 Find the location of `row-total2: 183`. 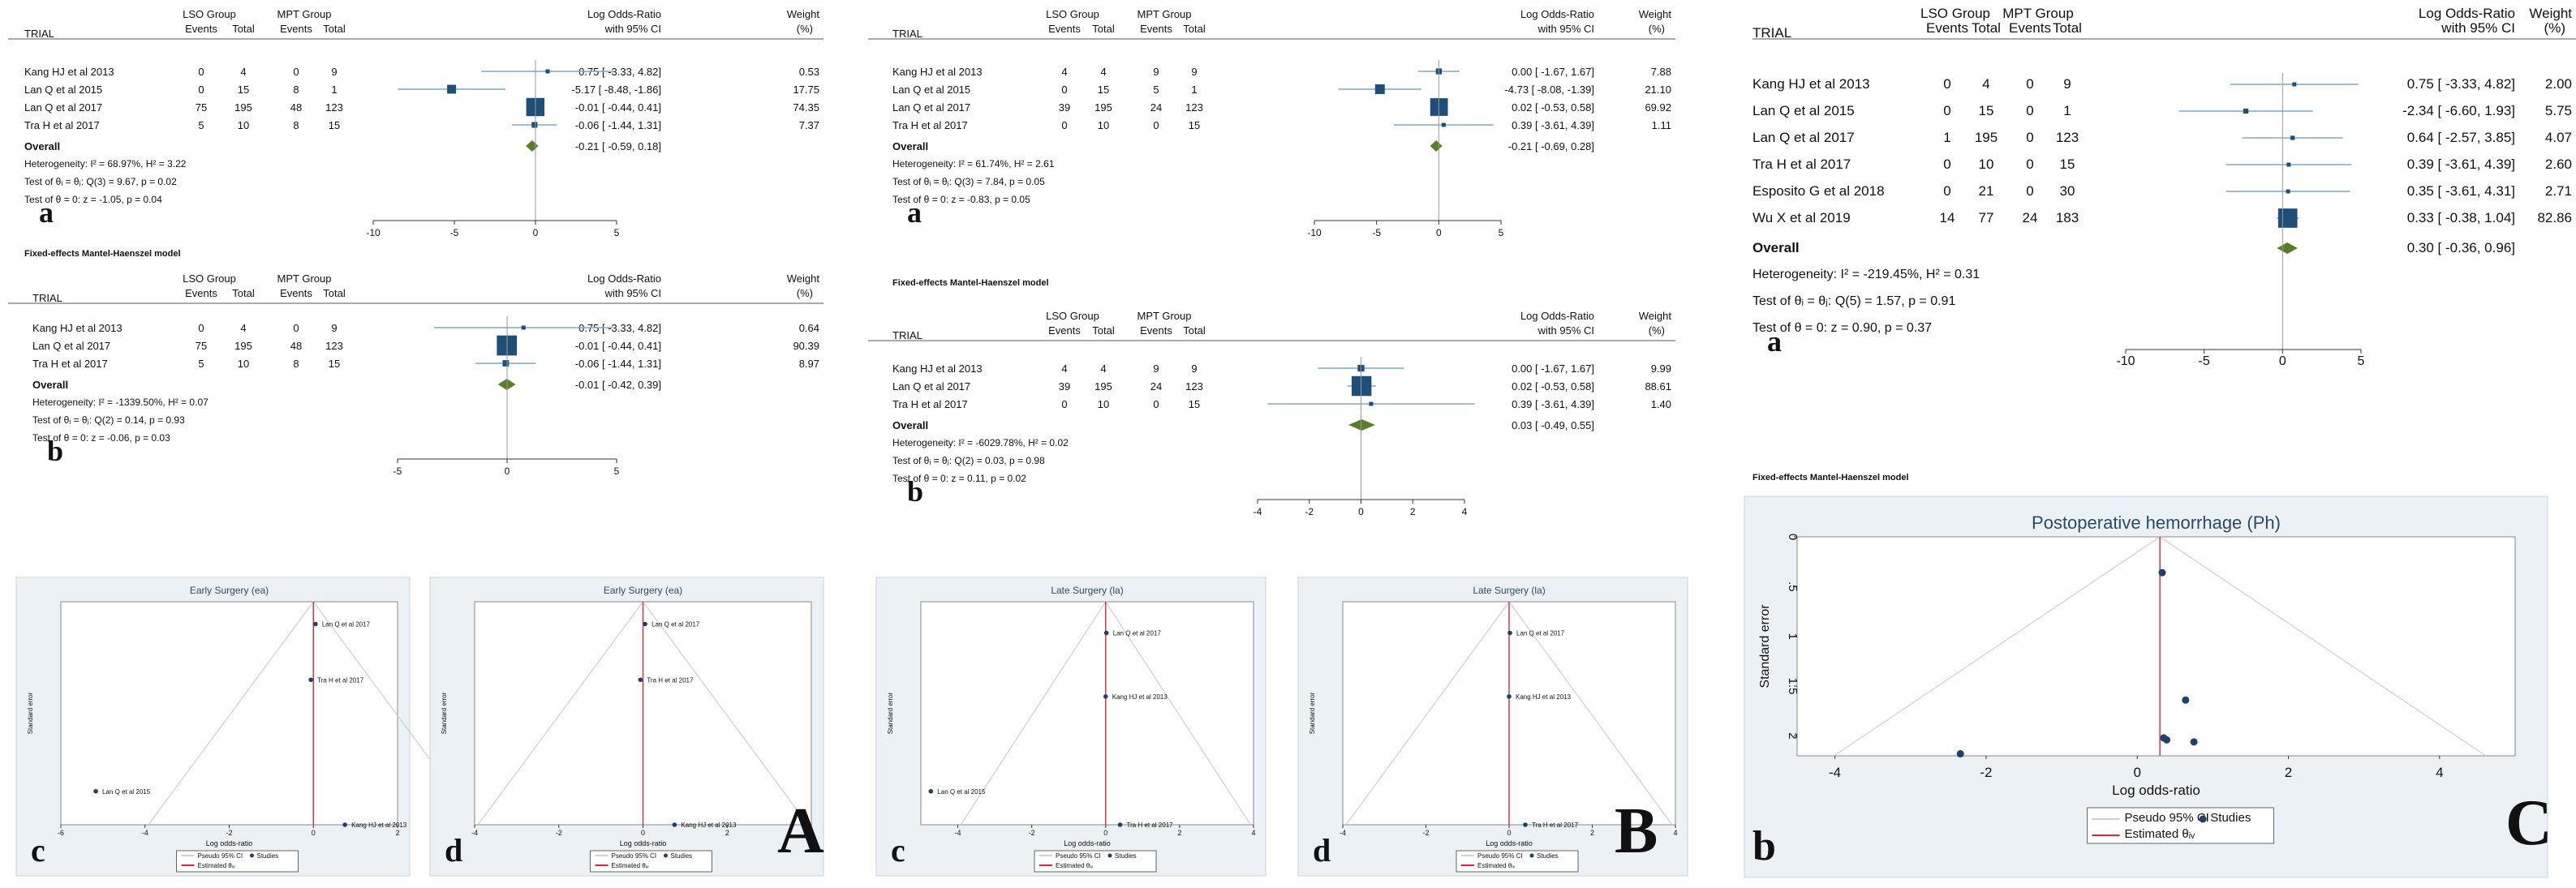

row-total2: 183 is located at coordinates (2067, 217).